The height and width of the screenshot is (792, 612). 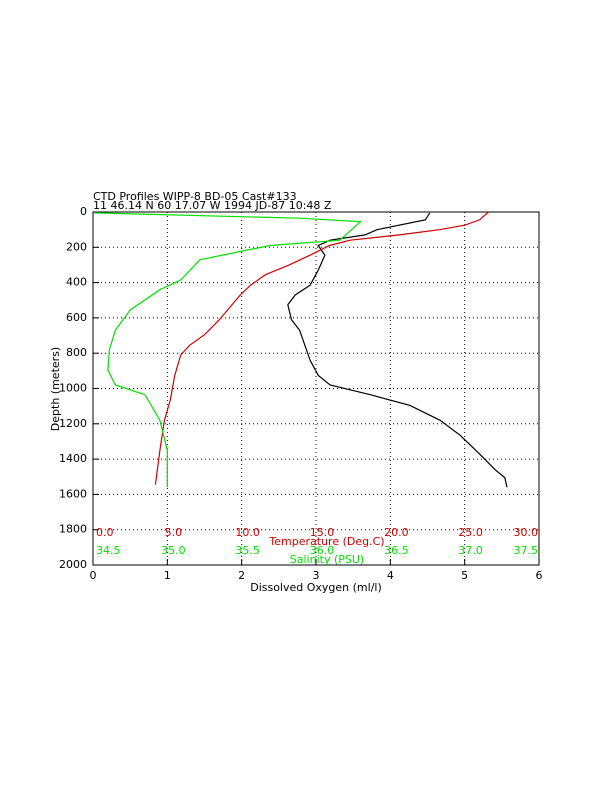 I want to click on x2-tick-label: 0.0, so click(x=105, y=532).